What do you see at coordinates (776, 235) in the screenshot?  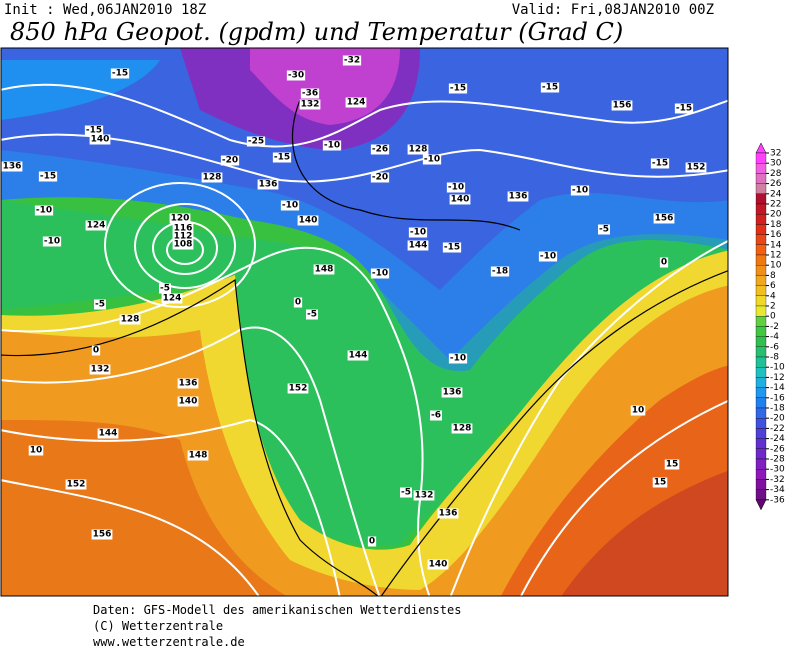 I see `colorbar-label: 16` at bounding box center [776, 235].